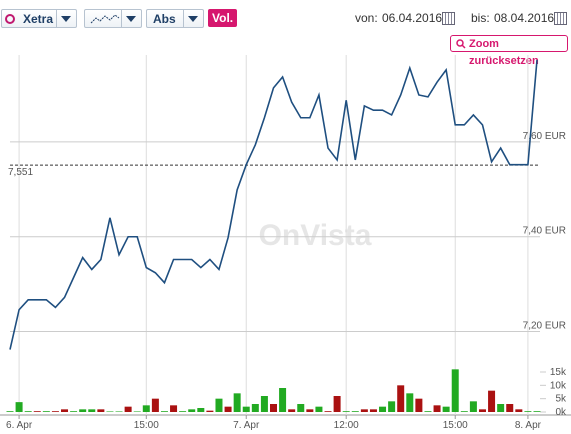 Image resolution: width=571 pixels, height=434 pixels. Describe the element at coordinates (561, 399) in the screenshot. I see `volume-tick-label: 5k` at that location.